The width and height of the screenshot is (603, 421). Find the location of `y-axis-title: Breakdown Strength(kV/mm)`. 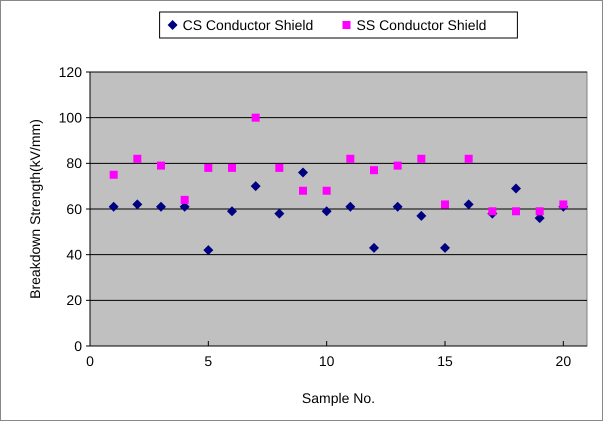

y-axis-title: Breakdown Strength(kV/mm) is located at coordinates (35, 209).